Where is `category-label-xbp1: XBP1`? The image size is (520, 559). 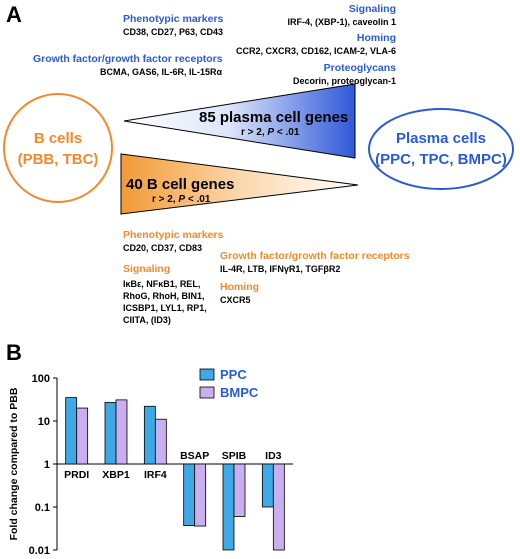
category-label-xbp1: XBP1 is located at coordinates (116, 475).